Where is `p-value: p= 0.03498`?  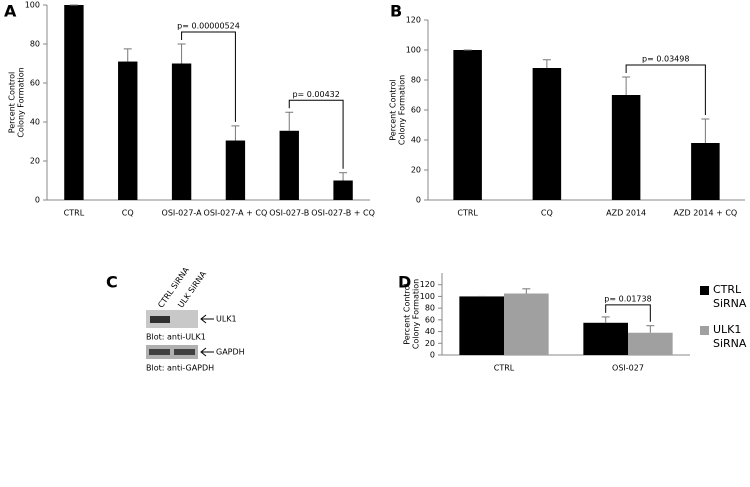
p-value: p= 0.03498 is located at coordinates (665, 59).